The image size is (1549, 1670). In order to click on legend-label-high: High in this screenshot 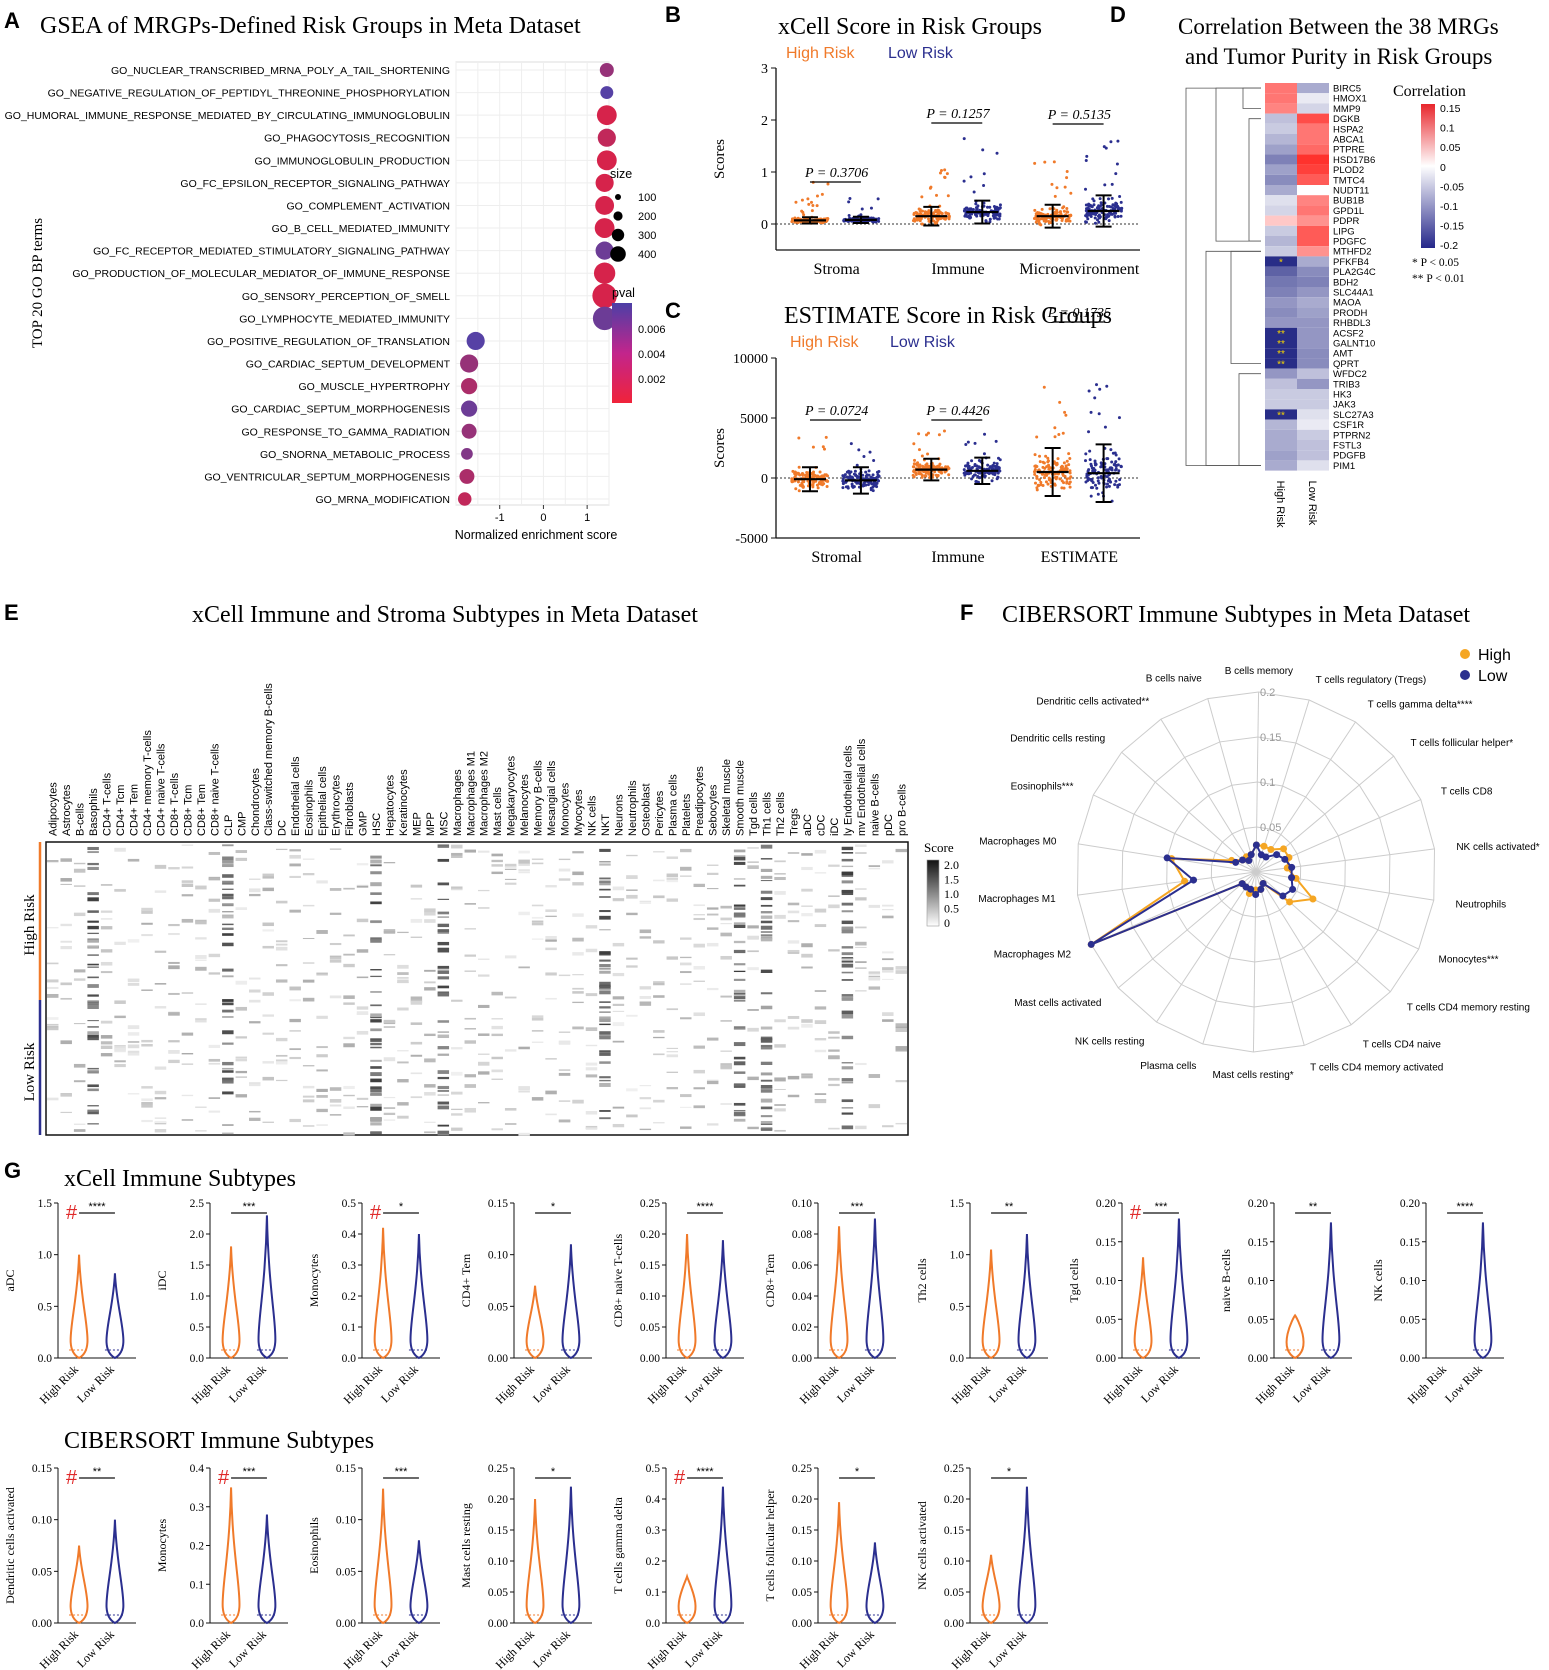, I will do `click(1494, 655)`.